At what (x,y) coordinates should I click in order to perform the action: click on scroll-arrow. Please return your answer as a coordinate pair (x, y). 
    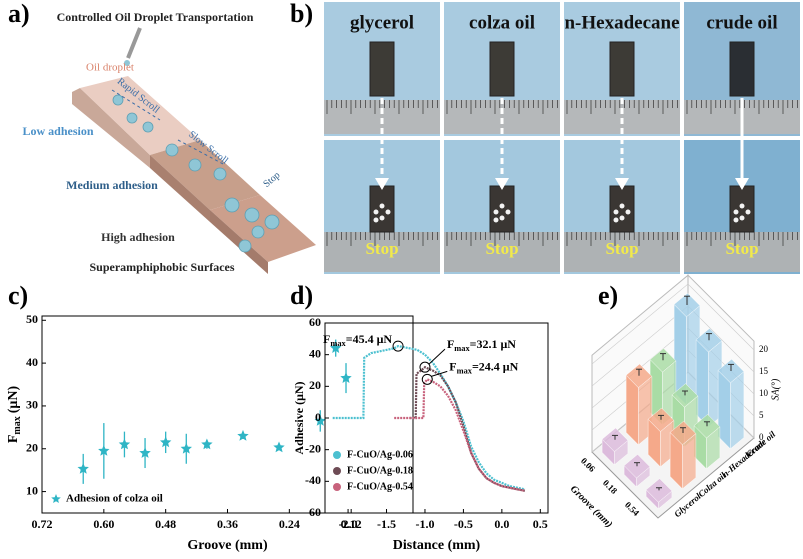
    Looking at the image, I should click on (201, 152).